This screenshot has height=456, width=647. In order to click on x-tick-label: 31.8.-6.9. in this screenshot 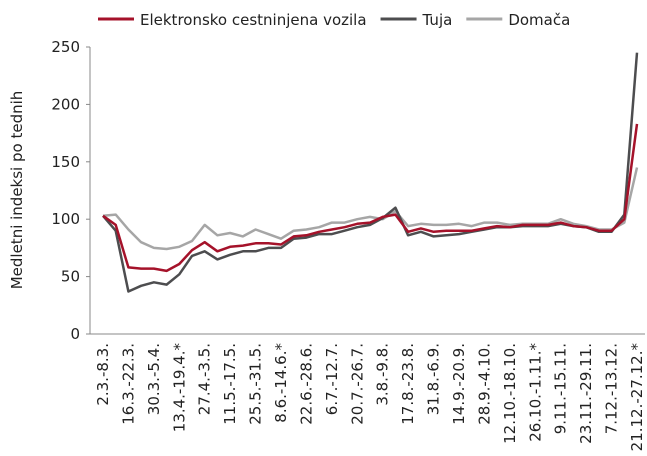, I will do `click(434, 379)`.